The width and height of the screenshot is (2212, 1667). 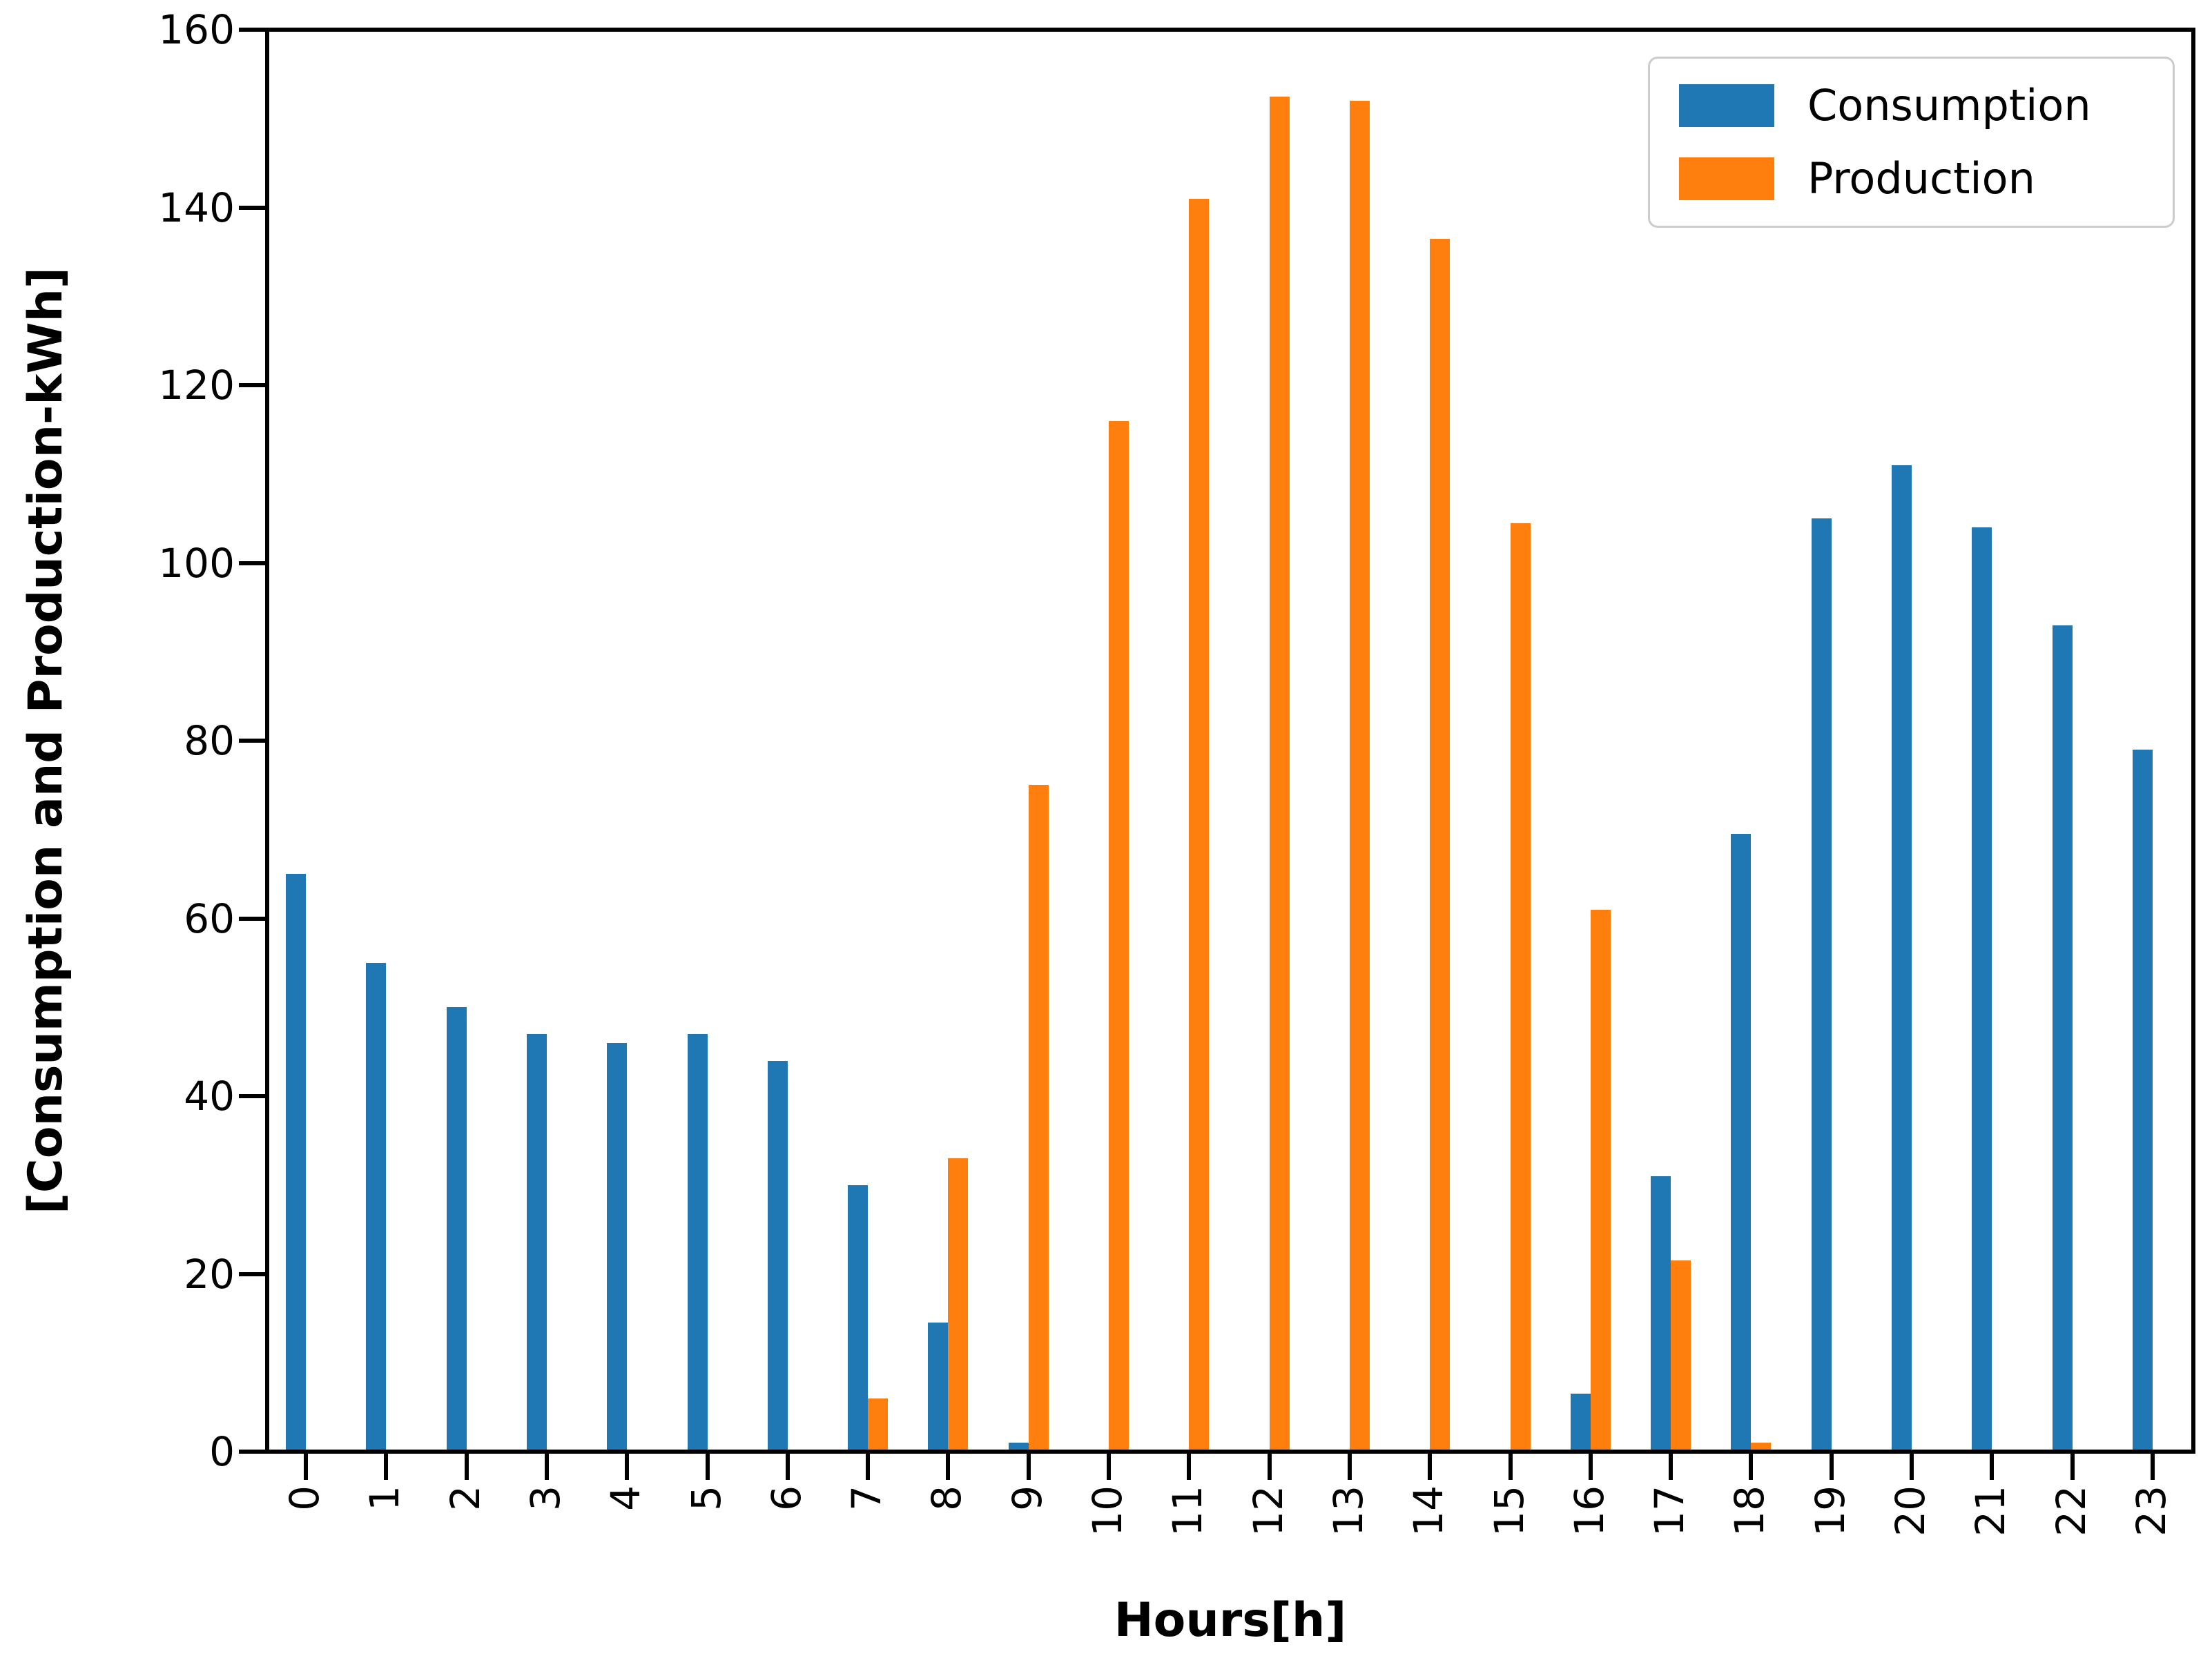 I want to click on bar-consumption-h5, so click(x=697, y=1242).